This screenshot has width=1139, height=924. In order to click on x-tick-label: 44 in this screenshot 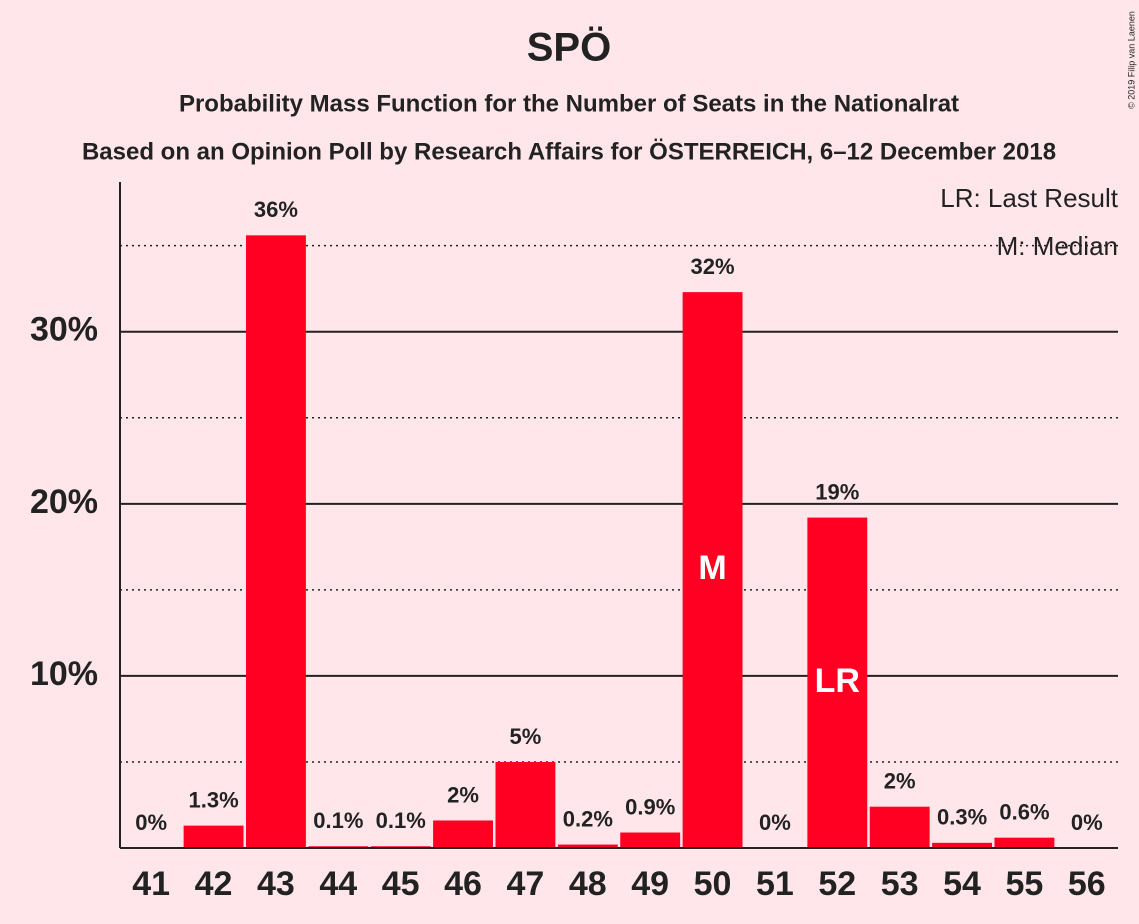, I will do `click(338, 884)`.